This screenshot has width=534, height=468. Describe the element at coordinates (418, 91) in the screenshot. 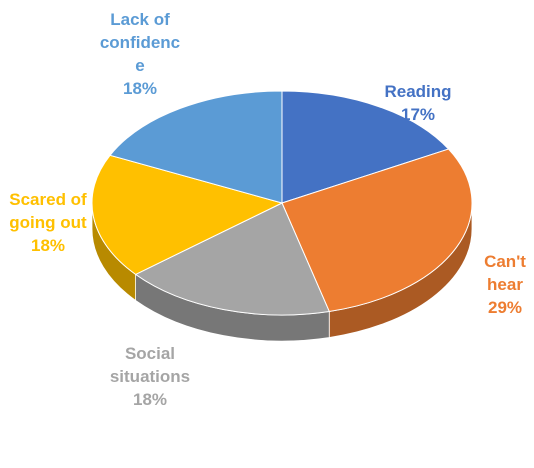

I see `category-label: Reading` at that location.